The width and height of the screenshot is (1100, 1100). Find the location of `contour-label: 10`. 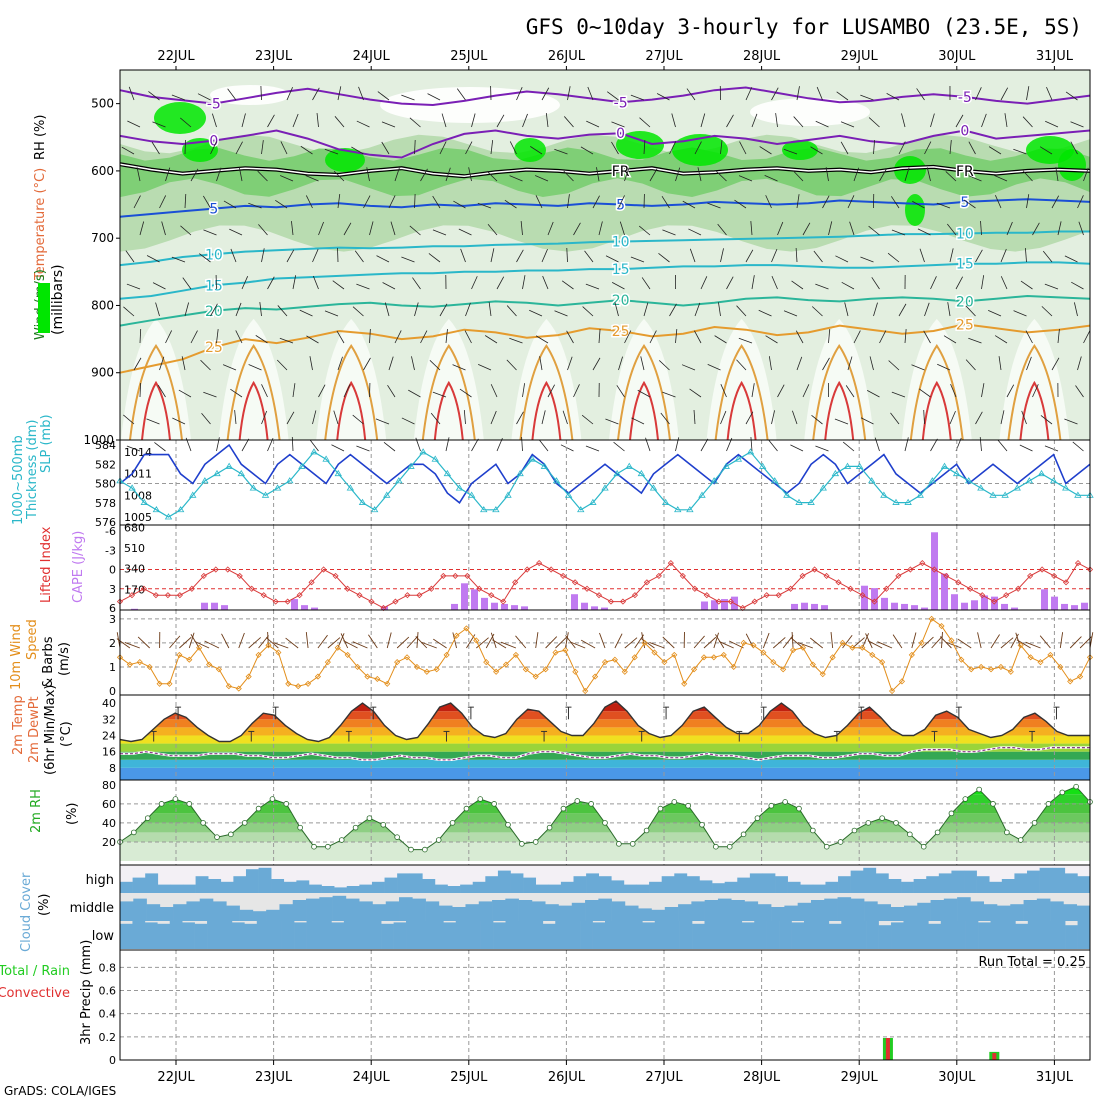

contour-label: 10 is located at coordinates (965, 234).